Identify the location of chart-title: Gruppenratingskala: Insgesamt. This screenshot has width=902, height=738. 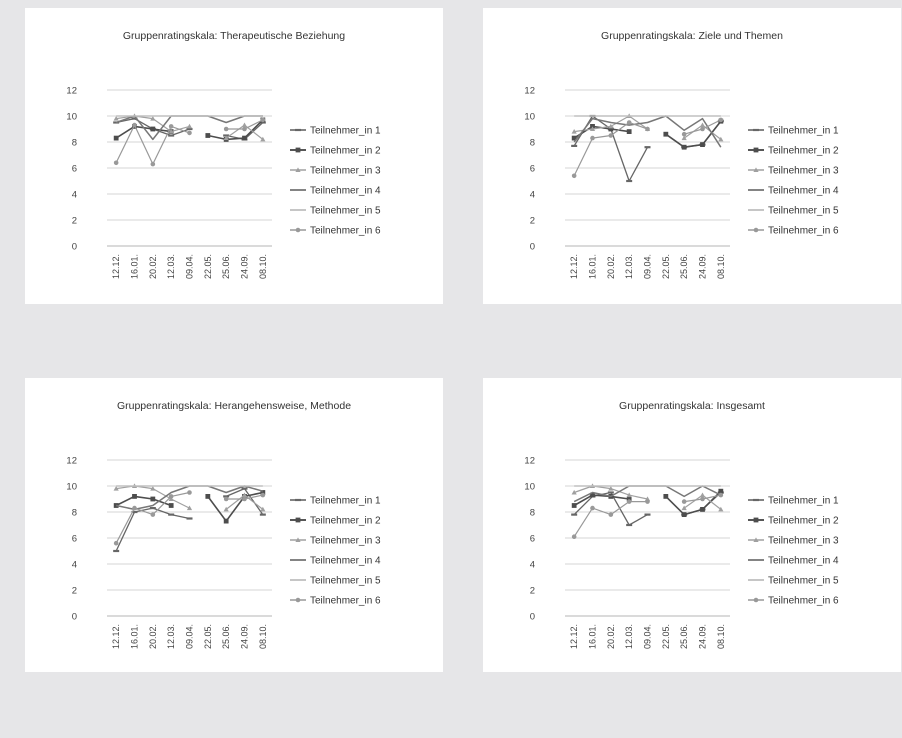
(692, 406).